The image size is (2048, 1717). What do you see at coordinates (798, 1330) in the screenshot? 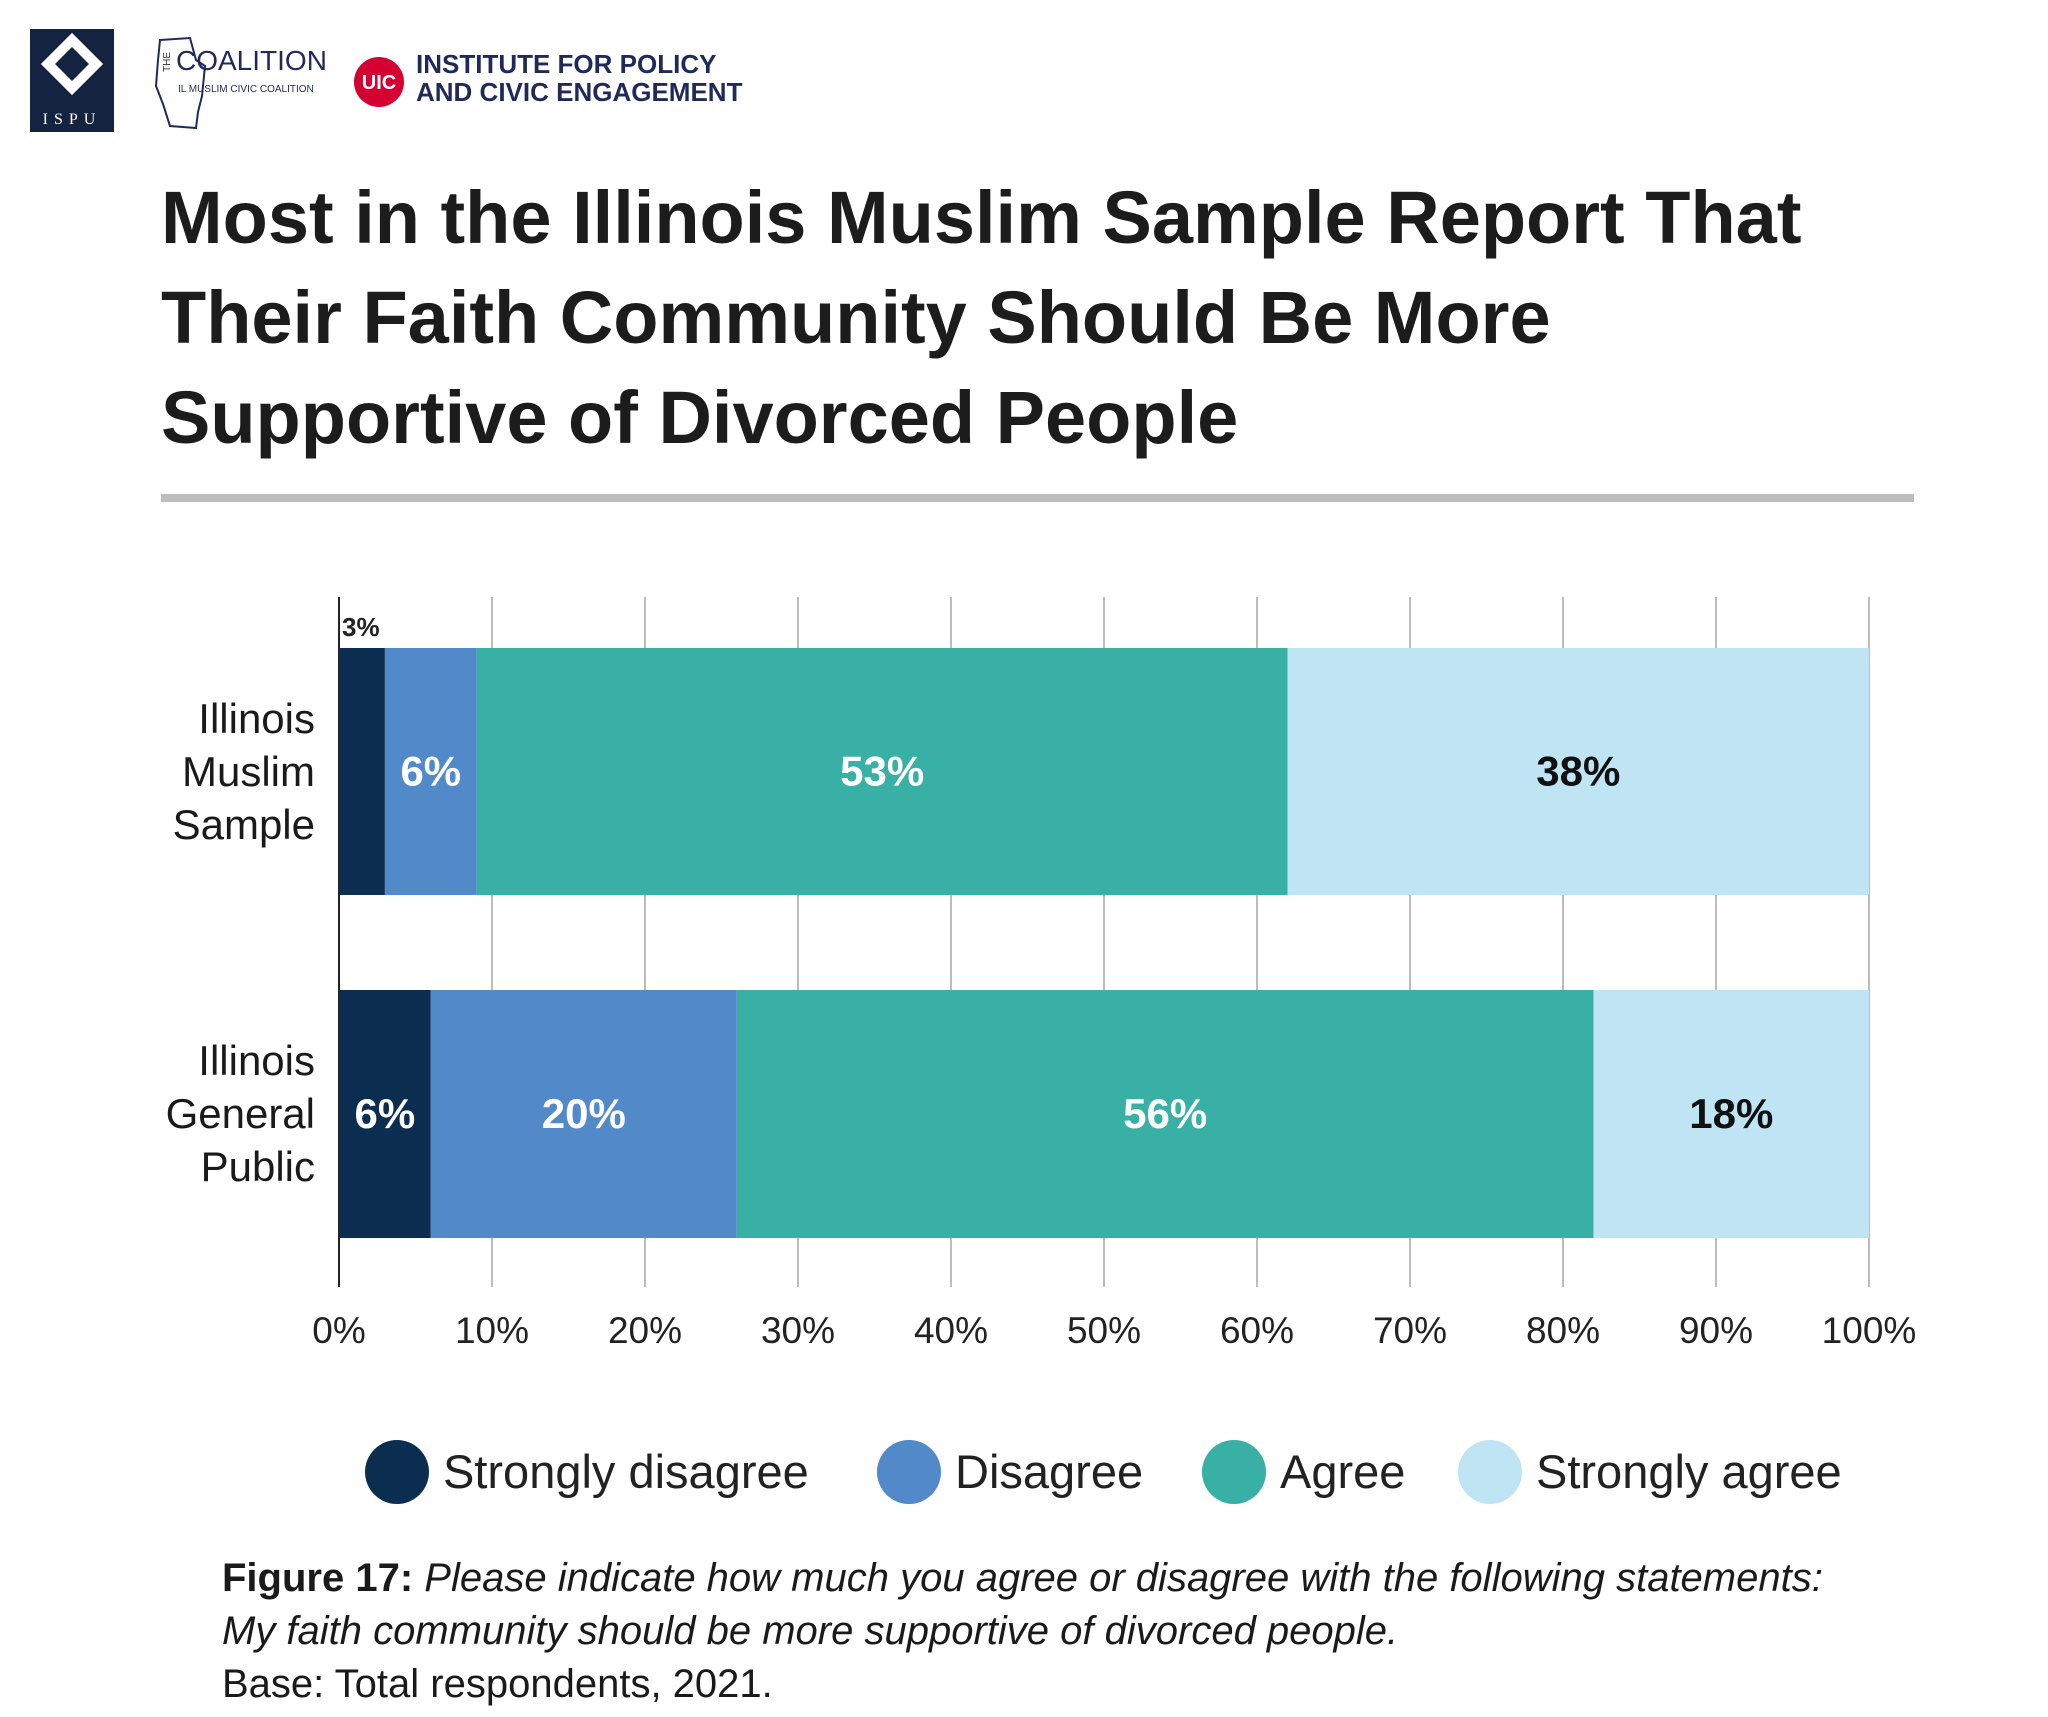
I see `x-tick-label: 30%` at bounding box center [798, 1330].